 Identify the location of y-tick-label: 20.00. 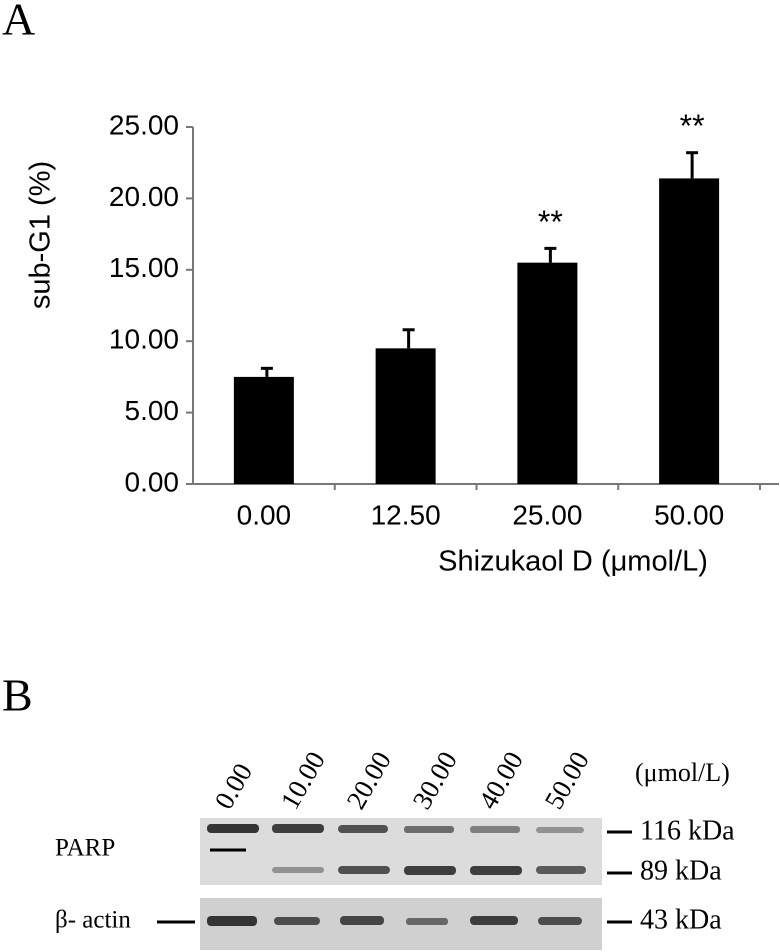
(144, 196).